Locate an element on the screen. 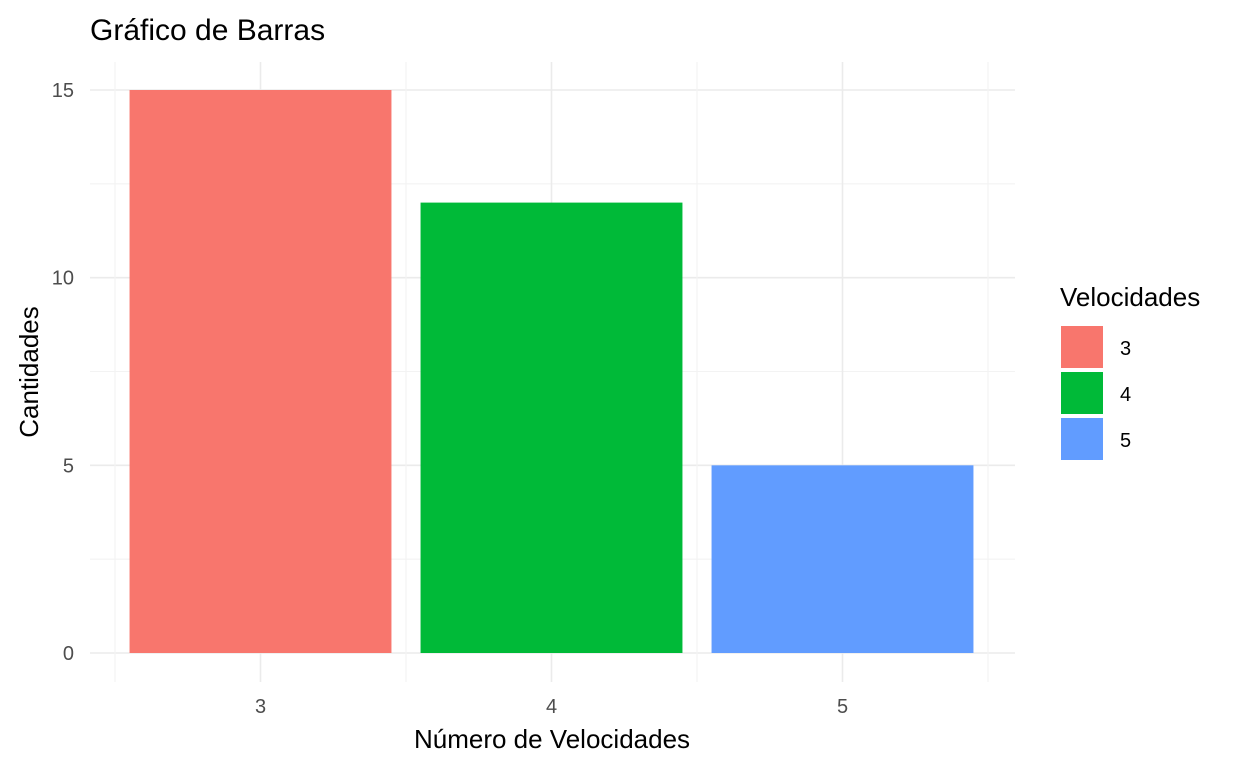 This screenshot has height=768, width=1248. legend: Velocidades 3 4 5 is located at coordinates (1130, 371).